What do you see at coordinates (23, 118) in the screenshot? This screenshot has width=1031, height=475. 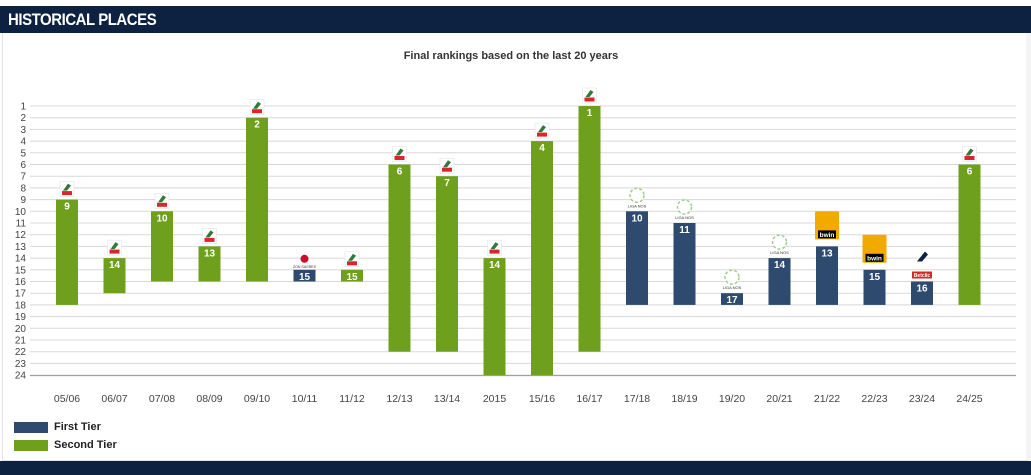 I see `y-tick-label: 2` at bounding box center [23, 118].